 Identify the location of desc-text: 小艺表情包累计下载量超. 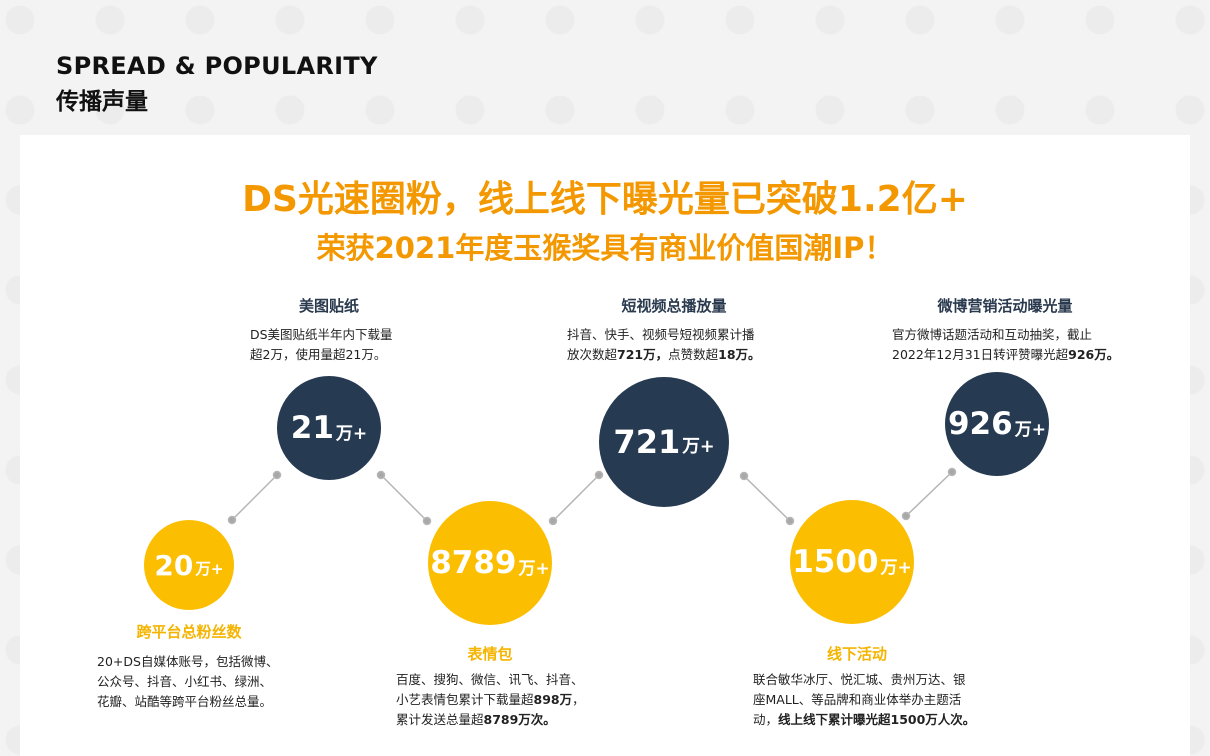
(465, 699).